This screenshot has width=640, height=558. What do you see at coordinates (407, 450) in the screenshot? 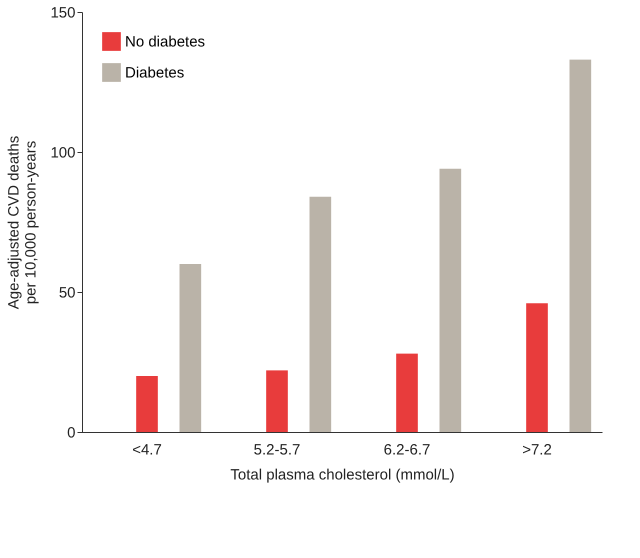
I see `x-tick-label: 6.2-6.7` at bounding box center [407, 450].